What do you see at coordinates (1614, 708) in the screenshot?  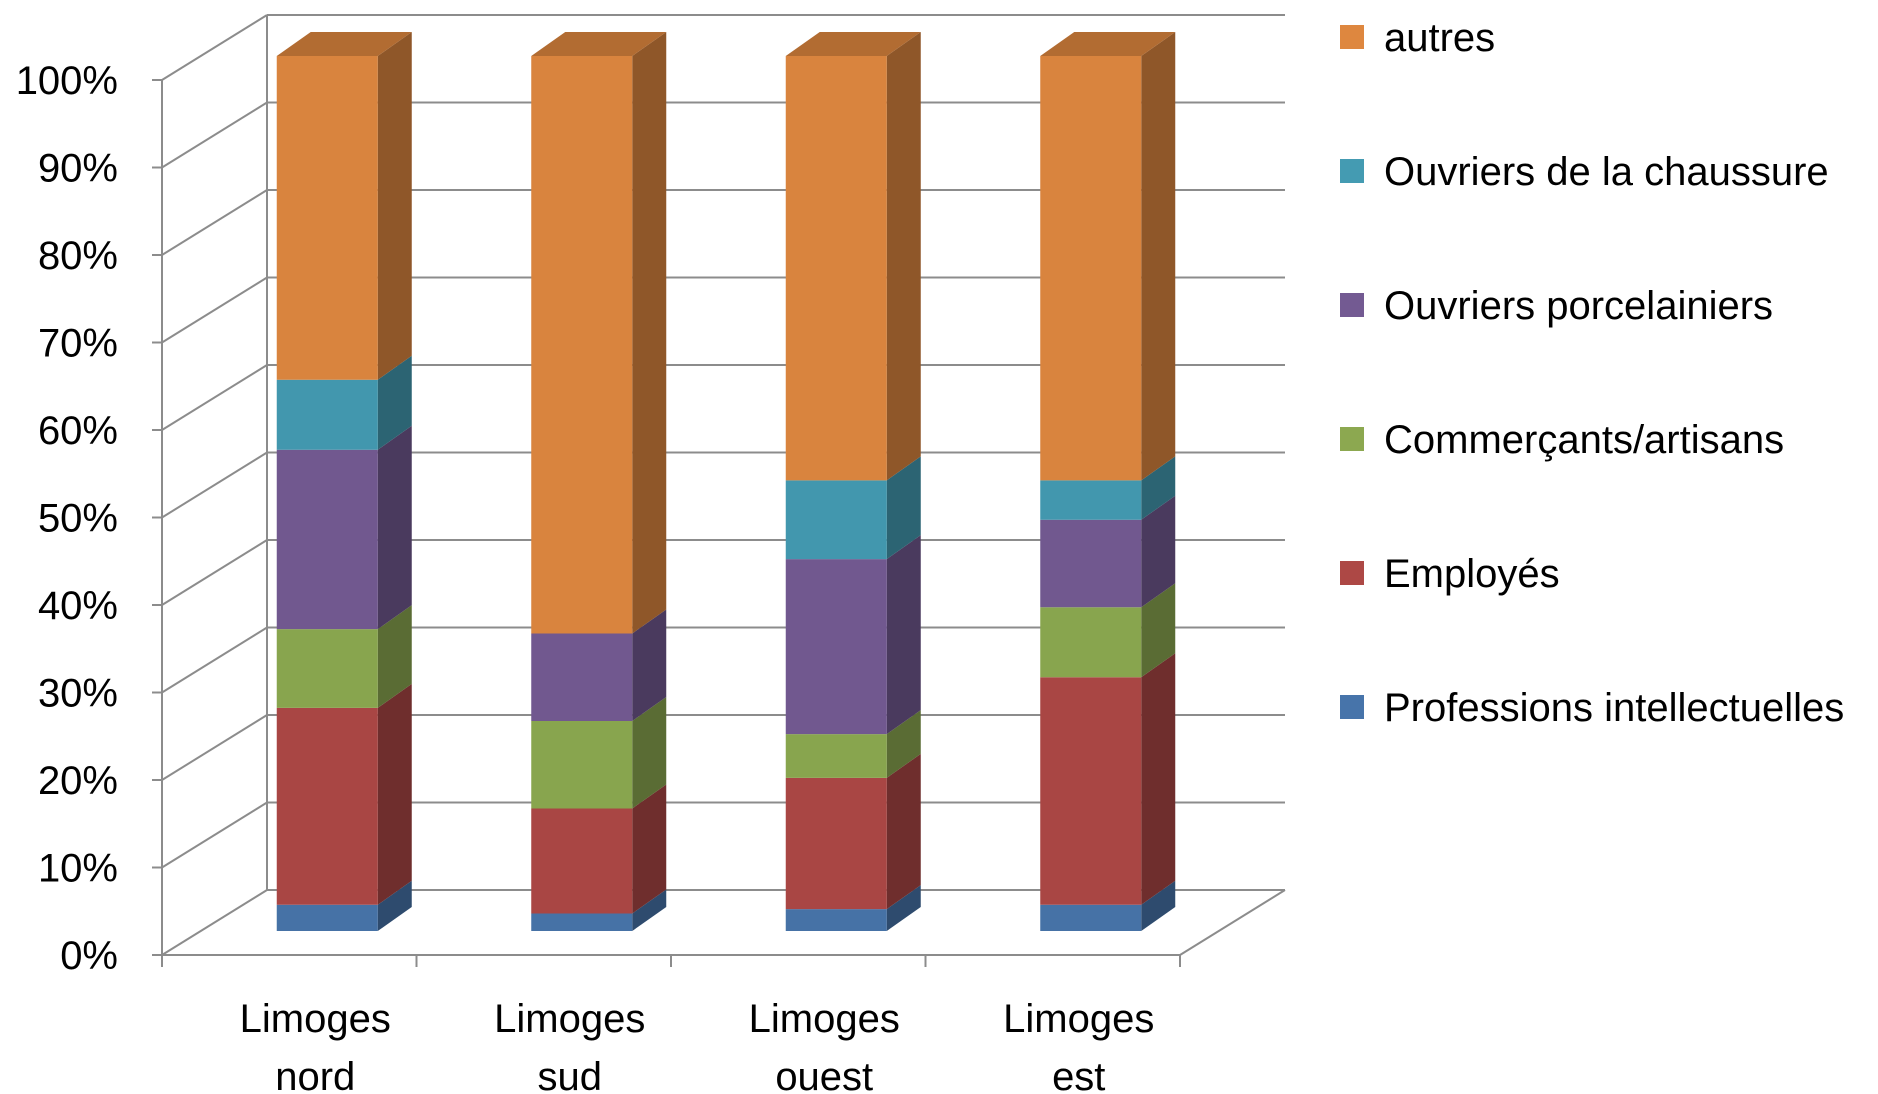 I see `legend-label: Professions intellectuelles` at bounding box center [1614, 708].